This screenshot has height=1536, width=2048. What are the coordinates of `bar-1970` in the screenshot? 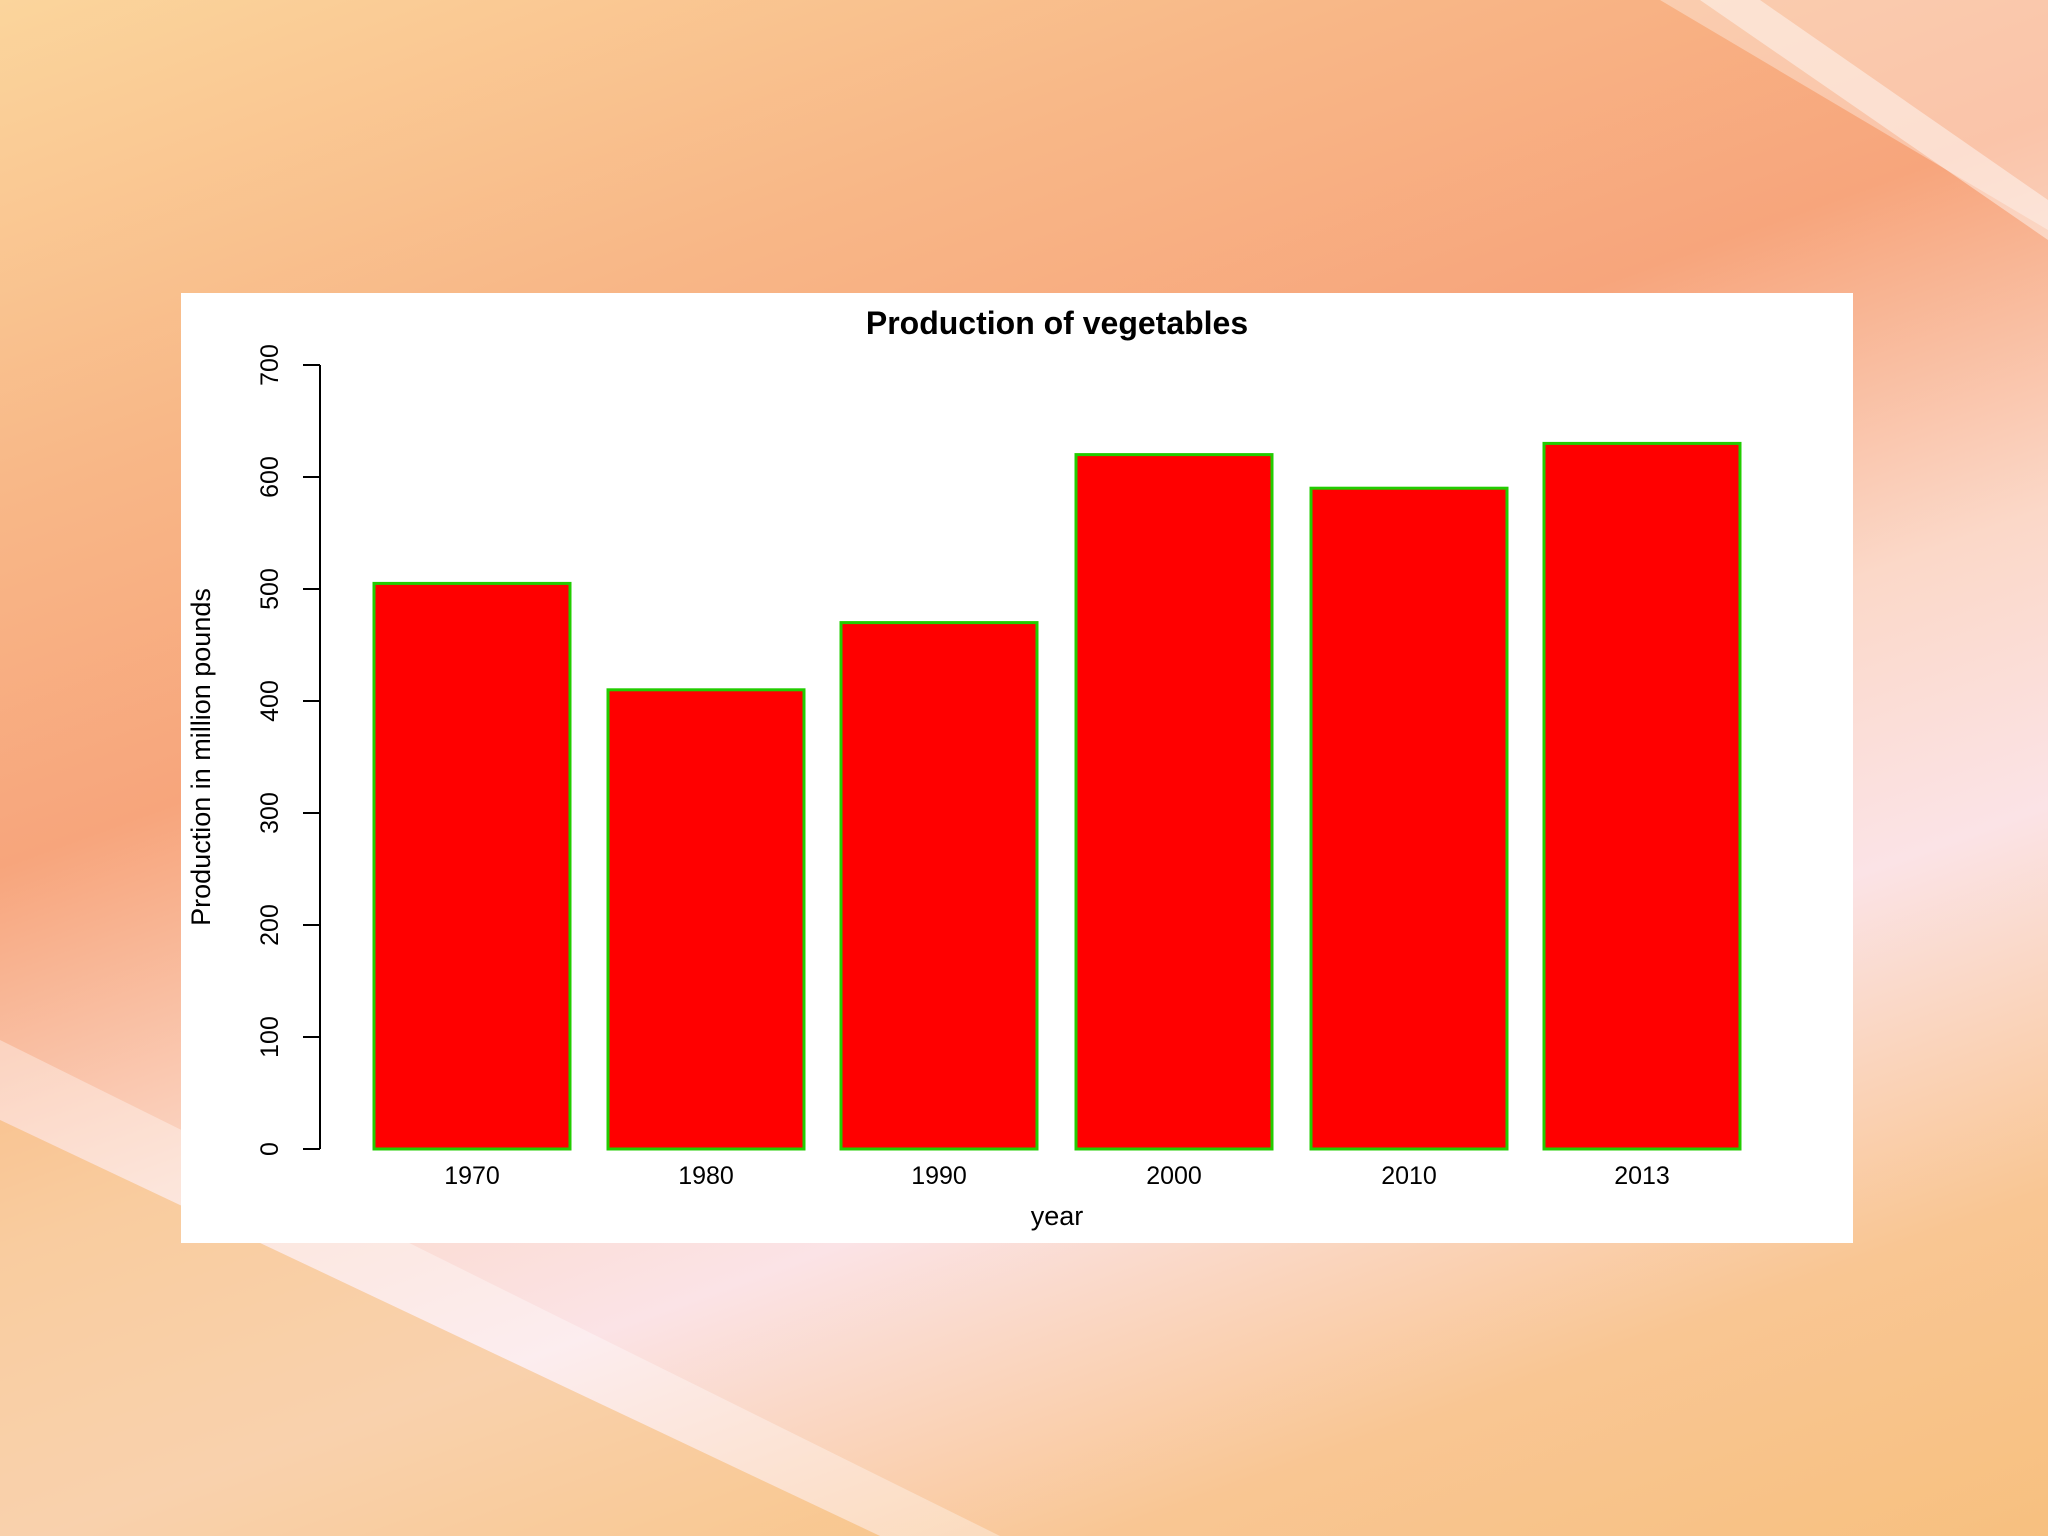 It's located at (472, 866).